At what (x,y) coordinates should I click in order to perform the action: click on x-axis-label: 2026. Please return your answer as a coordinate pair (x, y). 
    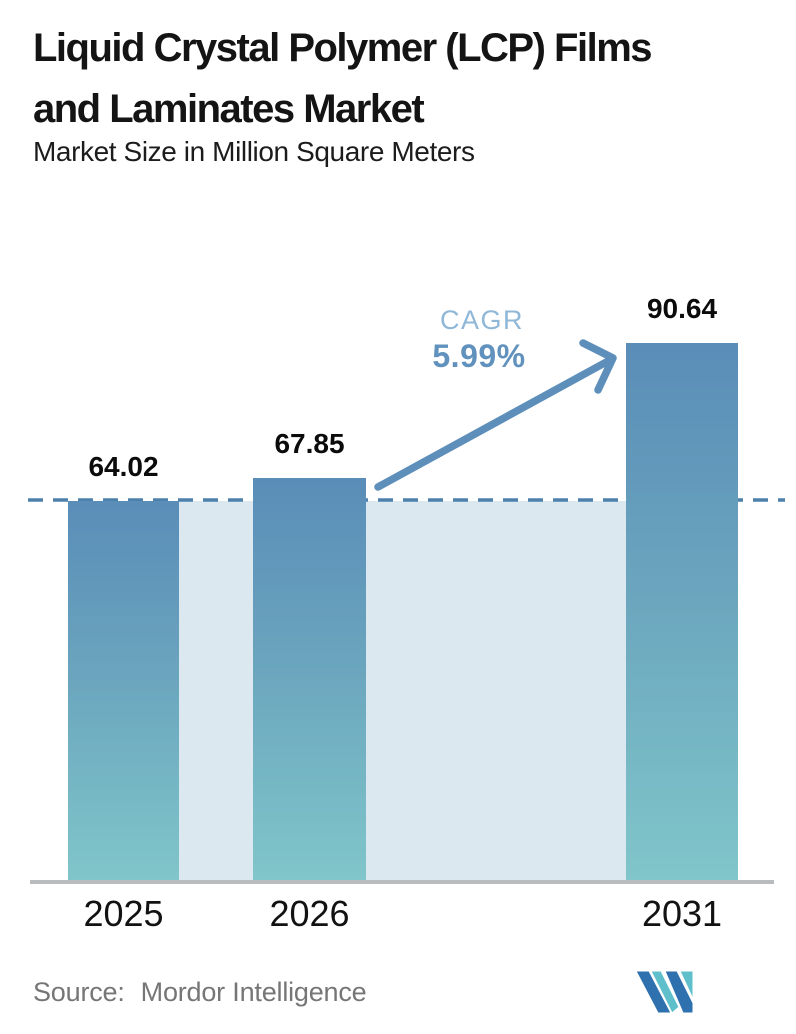
    Looking at the image, I should click on (309, 913).